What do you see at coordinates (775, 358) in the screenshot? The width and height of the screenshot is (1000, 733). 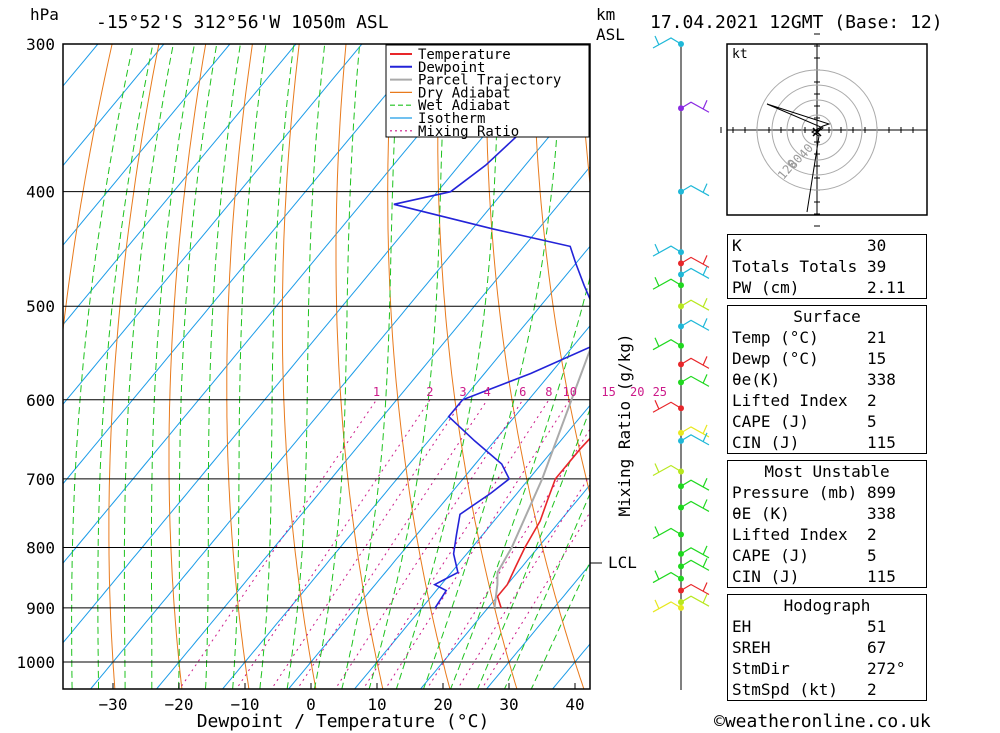 I see `index-key: Dewp (°C)` at bounding box center [775, 358].